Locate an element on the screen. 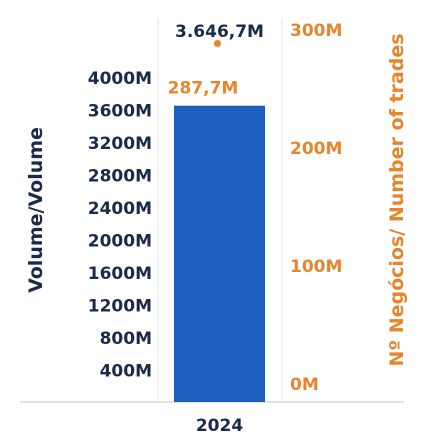  y-tick-label-left: 2000M is located at coordinates (120, 242).